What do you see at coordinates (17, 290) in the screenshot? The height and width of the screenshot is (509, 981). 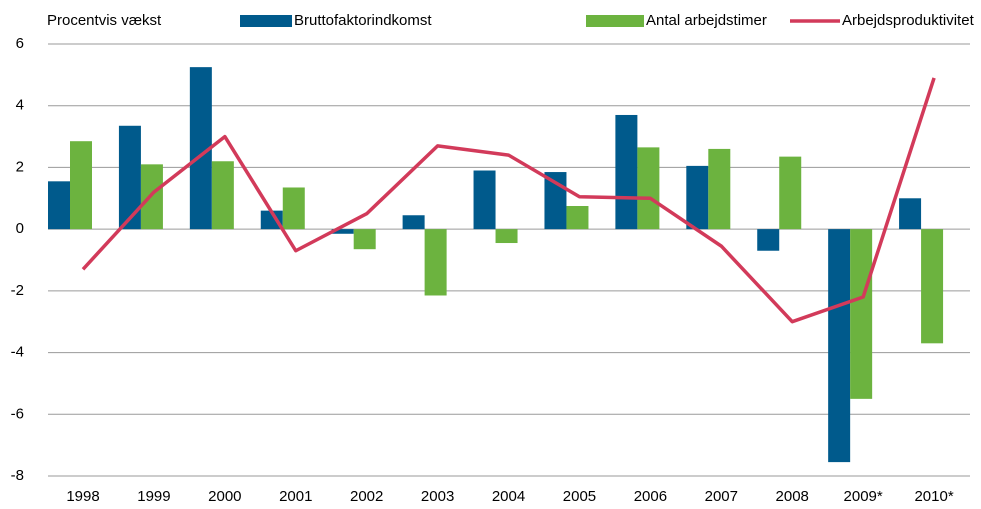 I see `y-tick-label: -2` at bounding box center [17, 290].